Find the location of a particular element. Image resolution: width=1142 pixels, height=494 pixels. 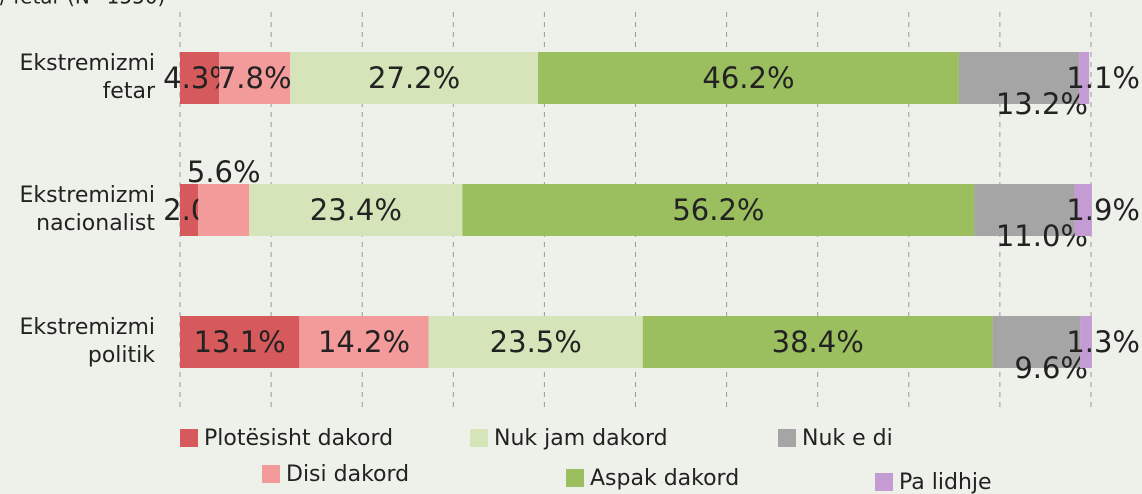

data-label: 1.9% is located at coordinates (1103, 210).